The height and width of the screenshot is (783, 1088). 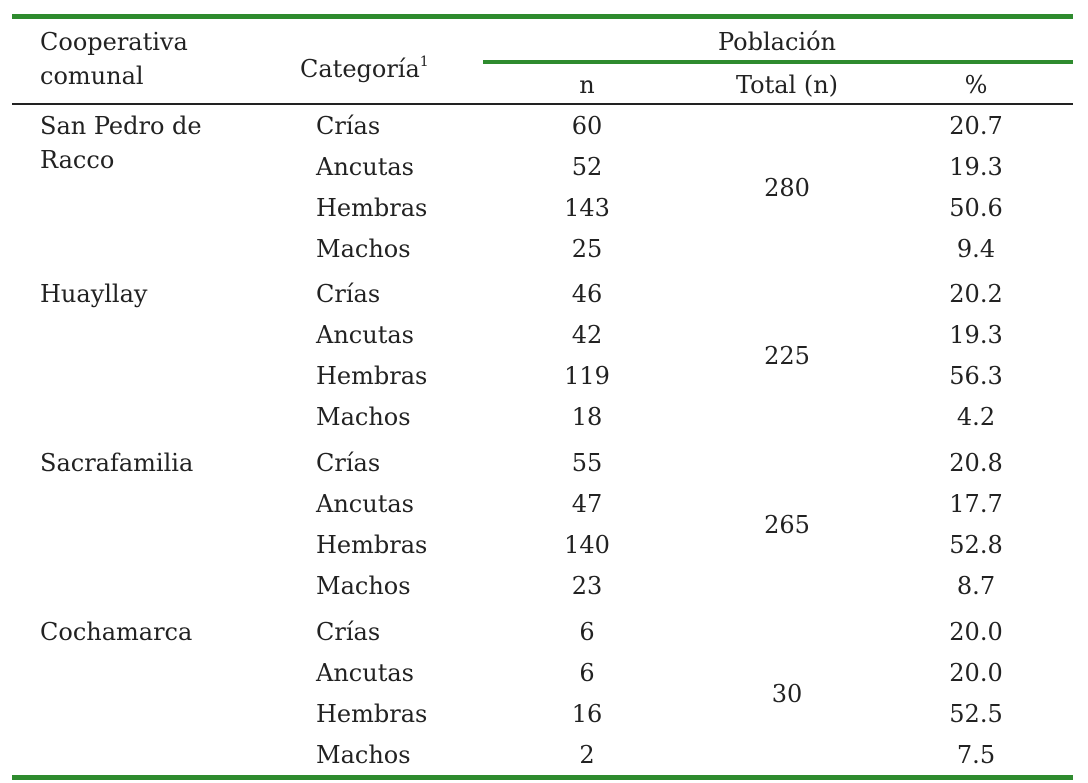 What do you see at coordinates (787, 85) in the screenshot?
I see `header-total: Total (n)` at bounding box center [787, 85].